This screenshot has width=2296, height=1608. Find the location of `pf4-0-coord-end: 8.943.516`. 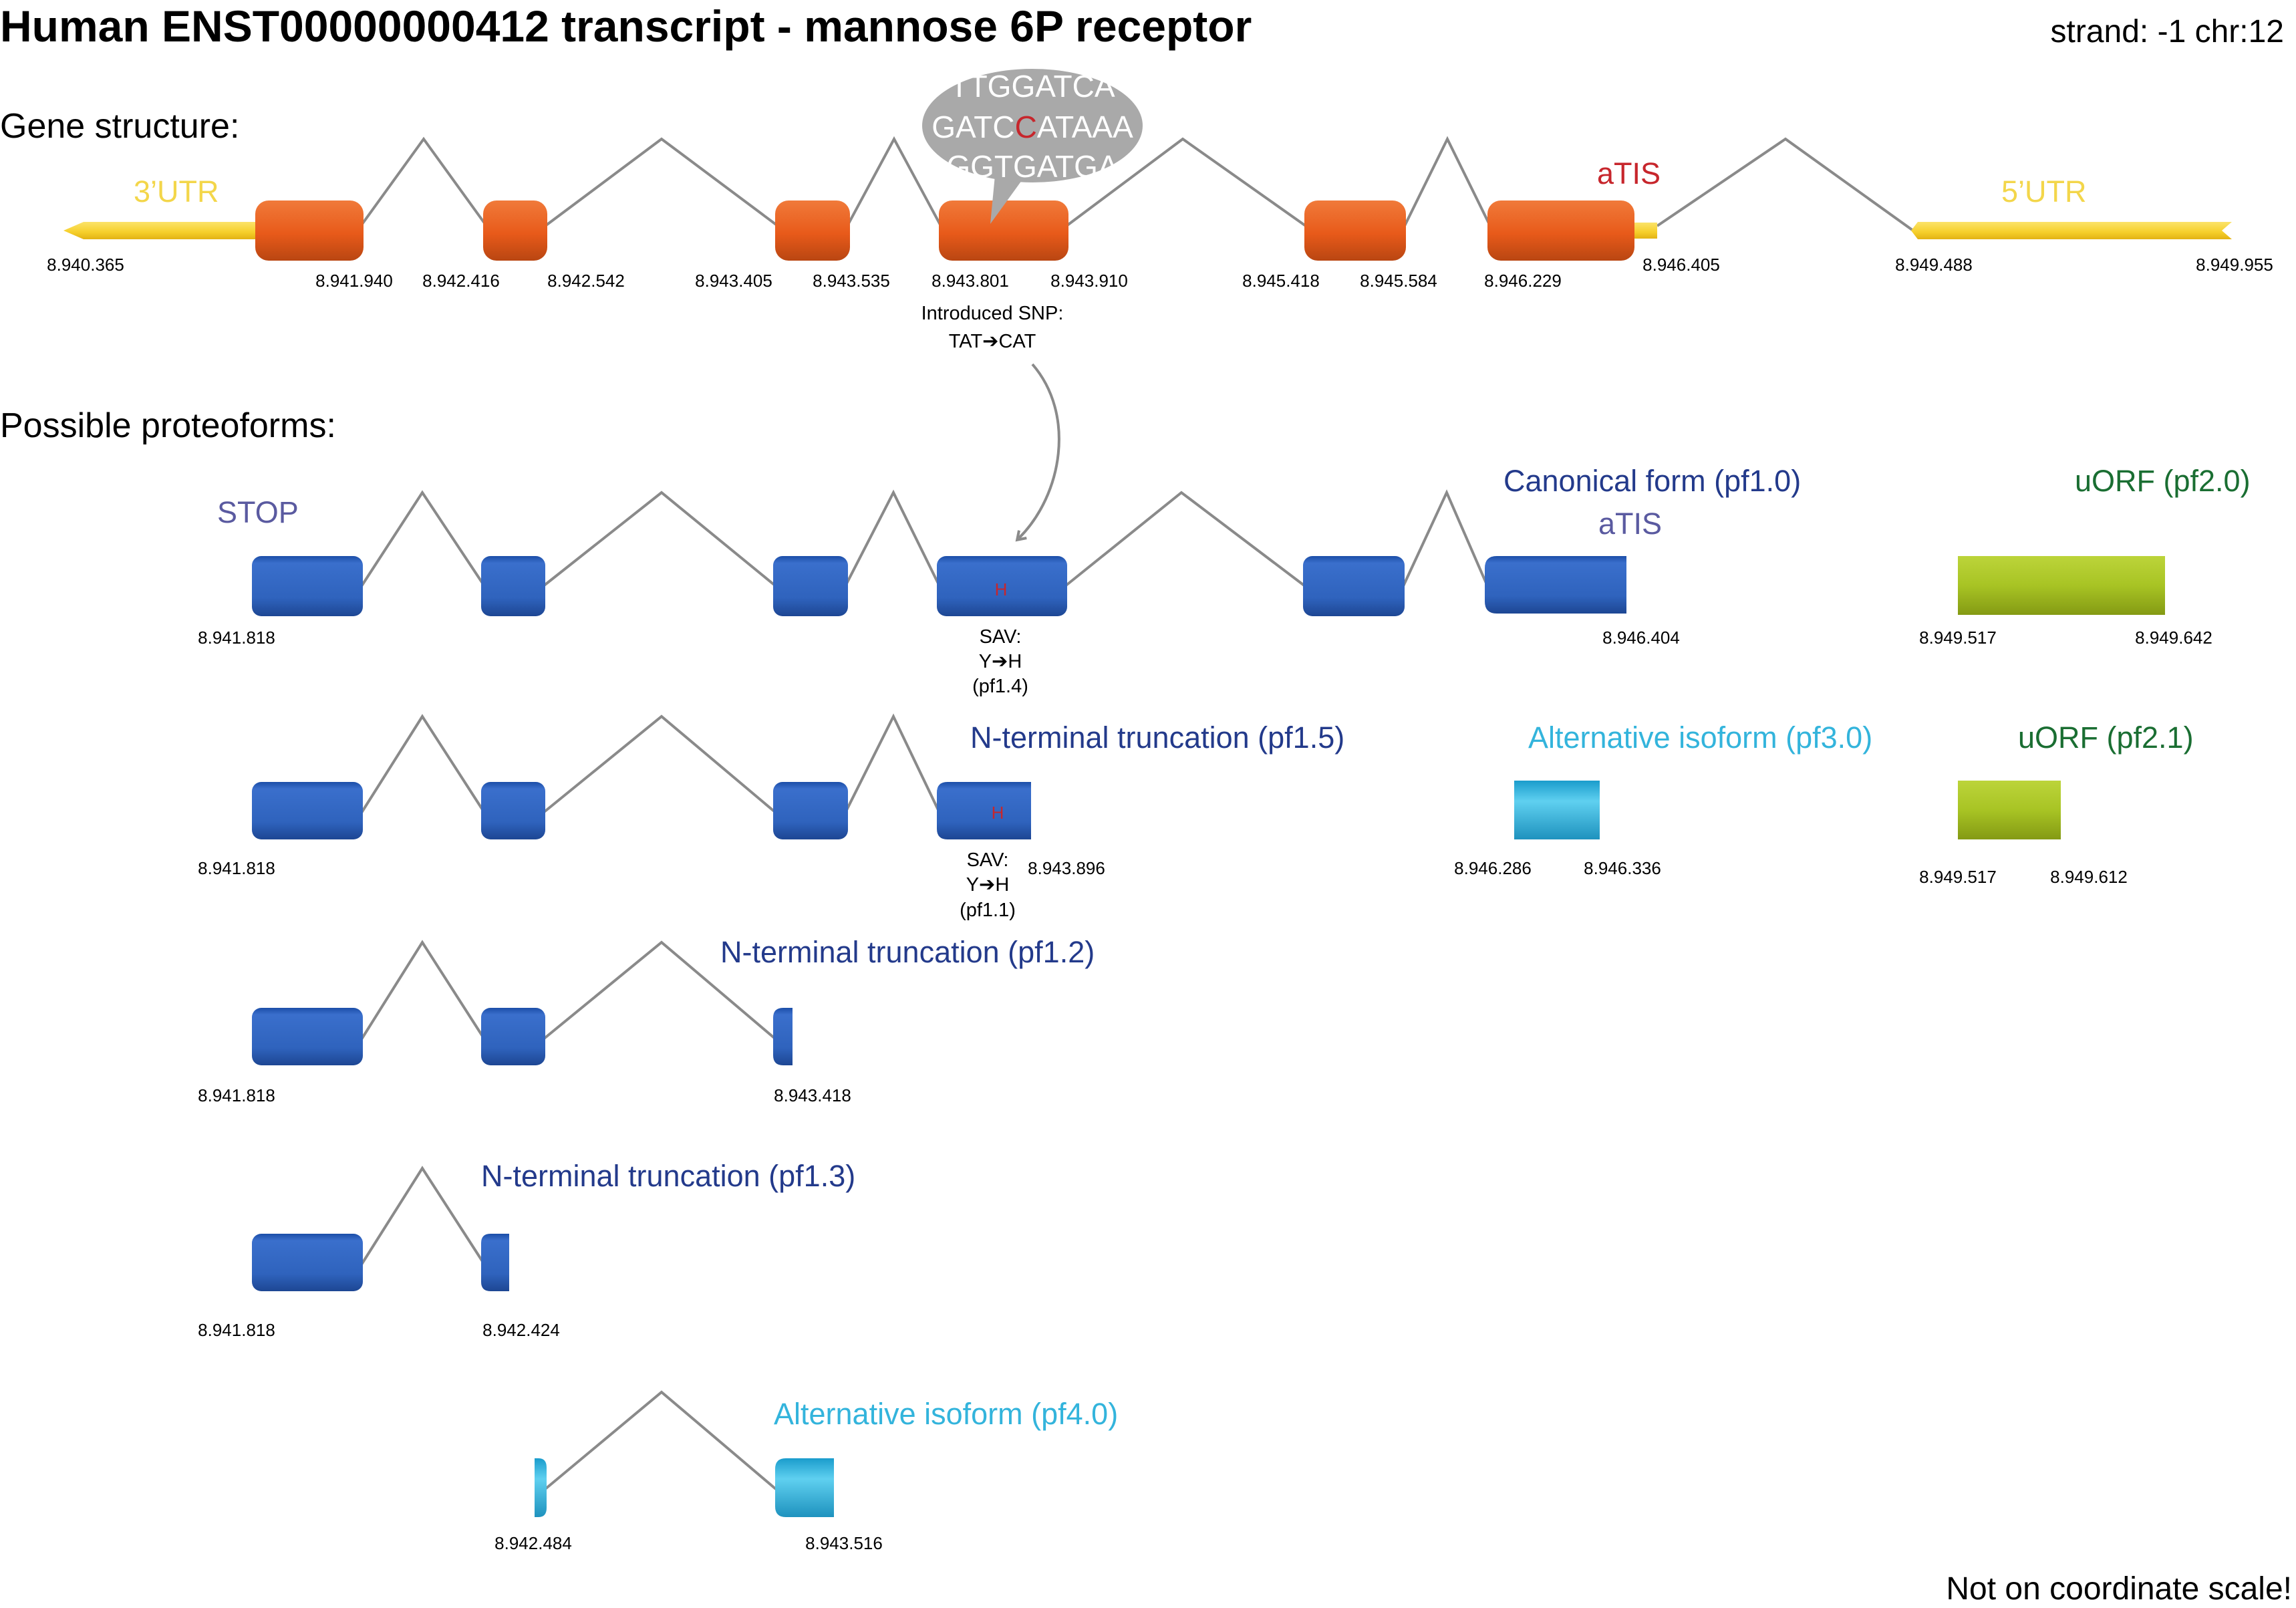

pf4-0-coord-end: 8.943.516 is located at coordinates (844, 1543).